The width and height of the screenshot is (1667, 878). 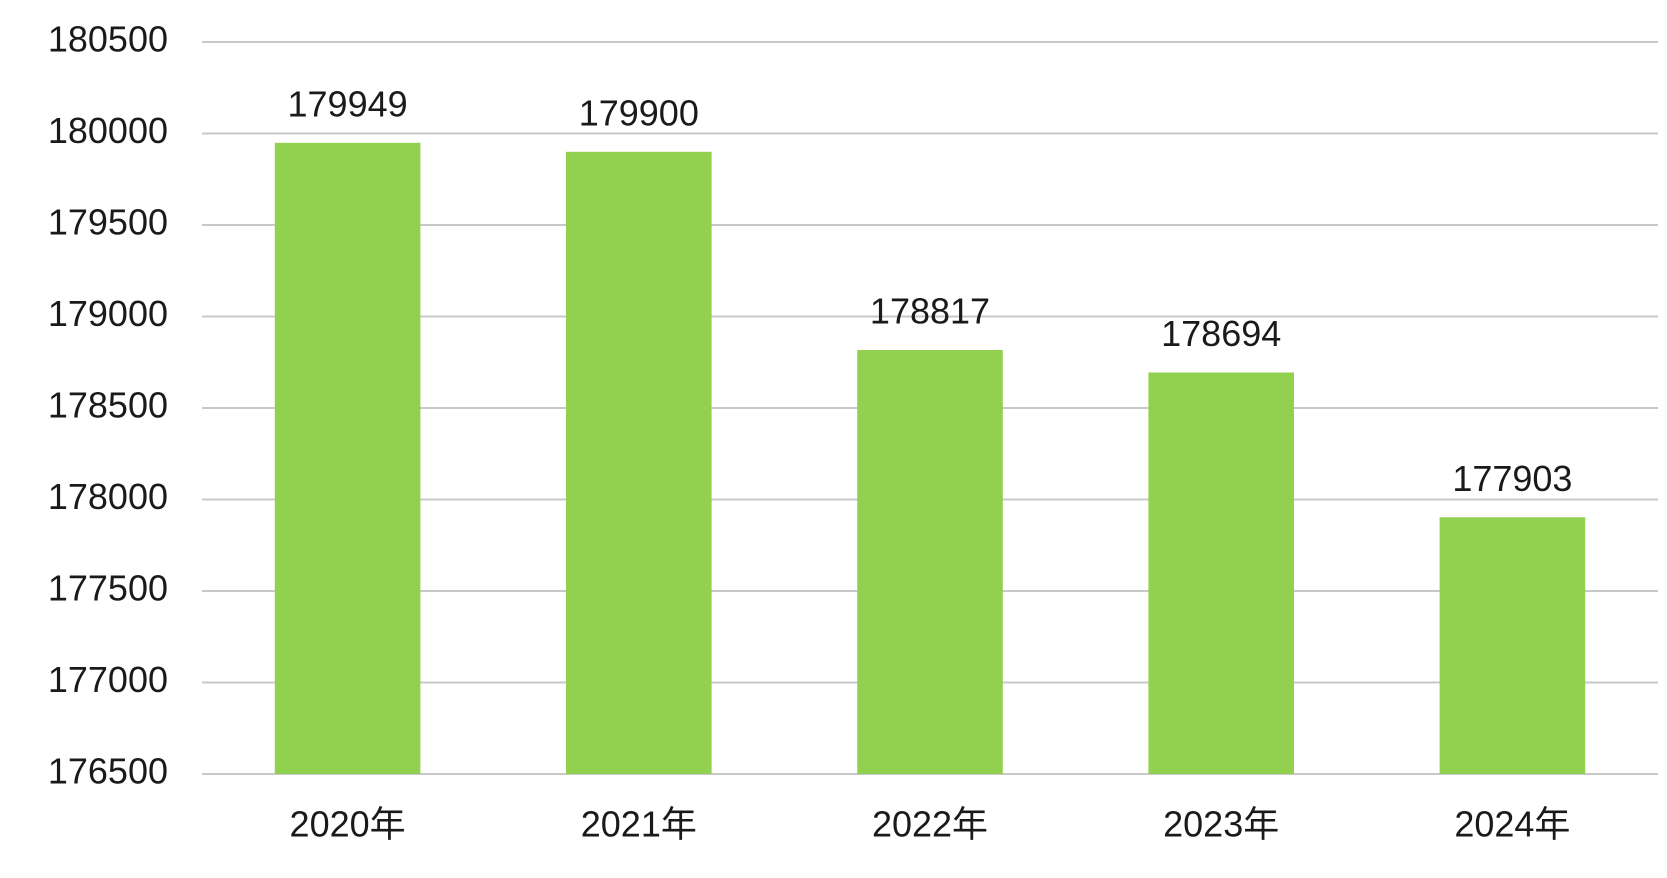 I want to click on x-tick-label: 2023年, so click(x=1221, y=824).